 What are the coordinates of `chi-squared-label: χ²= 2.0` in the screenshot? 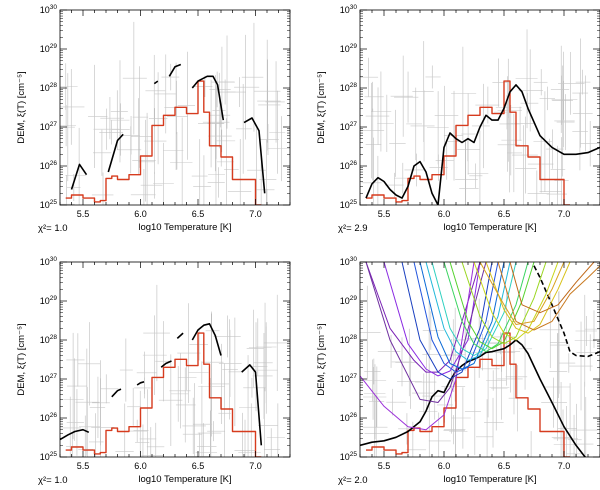 It's located at (353, 480).